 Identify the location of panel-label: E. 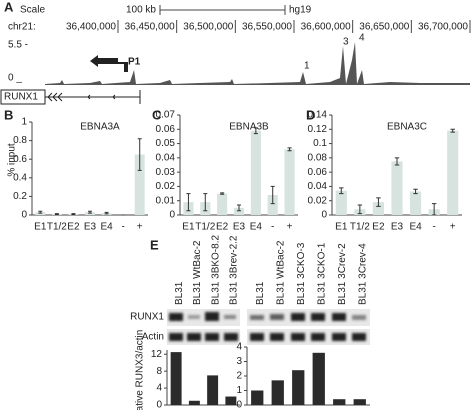
(154, 244).